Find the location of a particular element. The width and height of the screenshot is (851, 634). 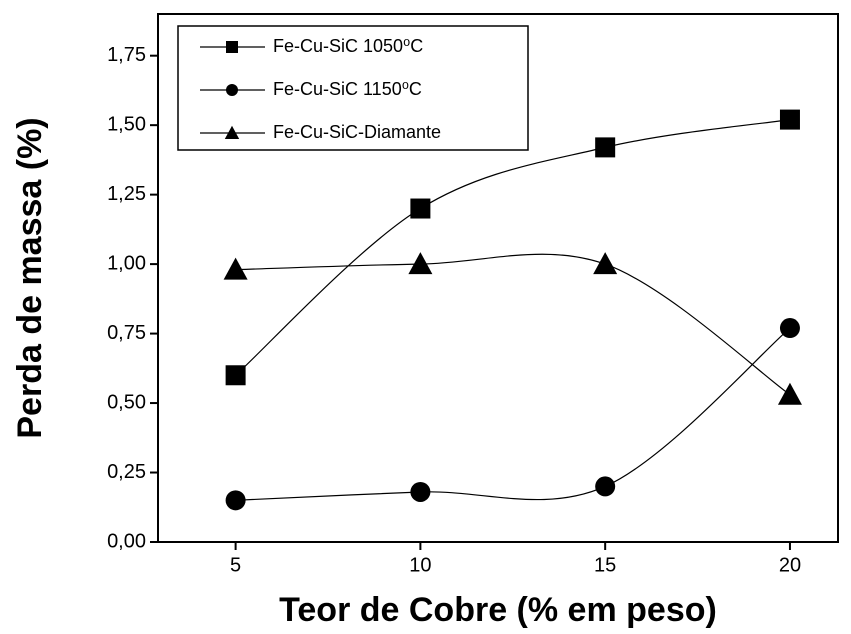

y-tick-label: 0,25 is located at coordinates (126, 472).